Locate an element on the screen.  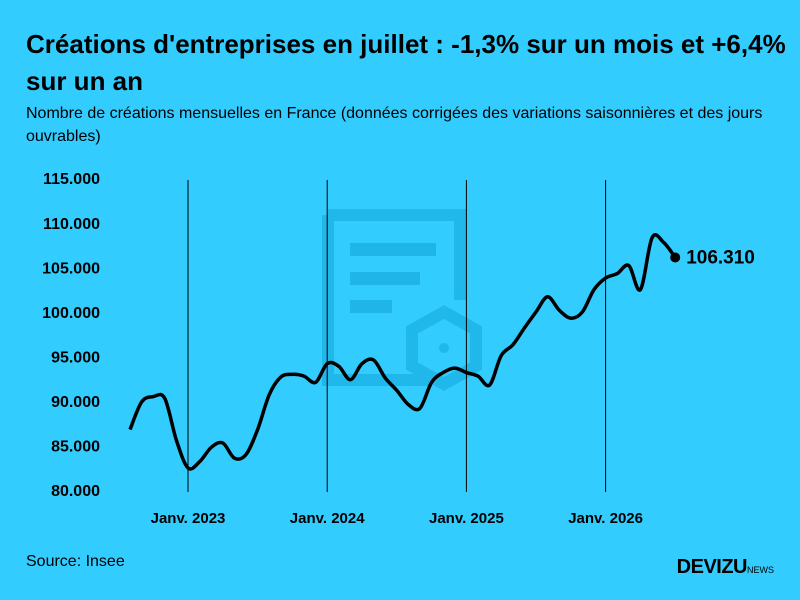
source: Source: Insee is located at coordinates (75, 561).